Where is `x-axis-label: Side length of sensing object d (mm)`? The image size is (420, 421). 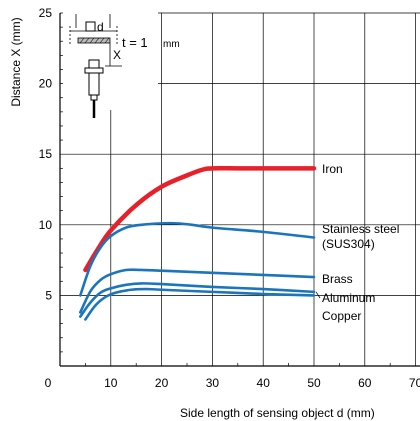
x-axis-label: Side length of sensing object d (mm) is located at coordinates (277, 413).